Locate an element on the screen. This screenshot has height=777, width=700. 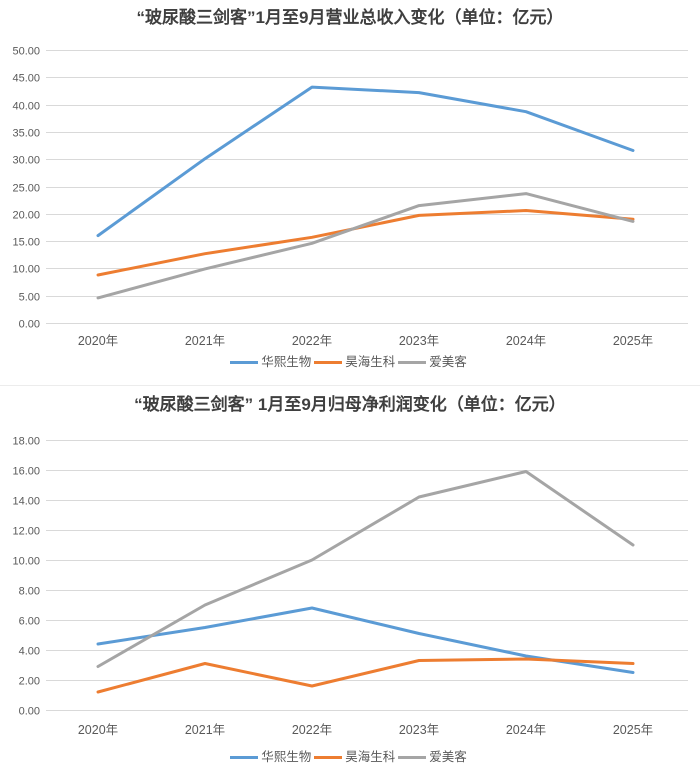
y-axis-tick-label: 35.00 is located at coordinates (26, 134).